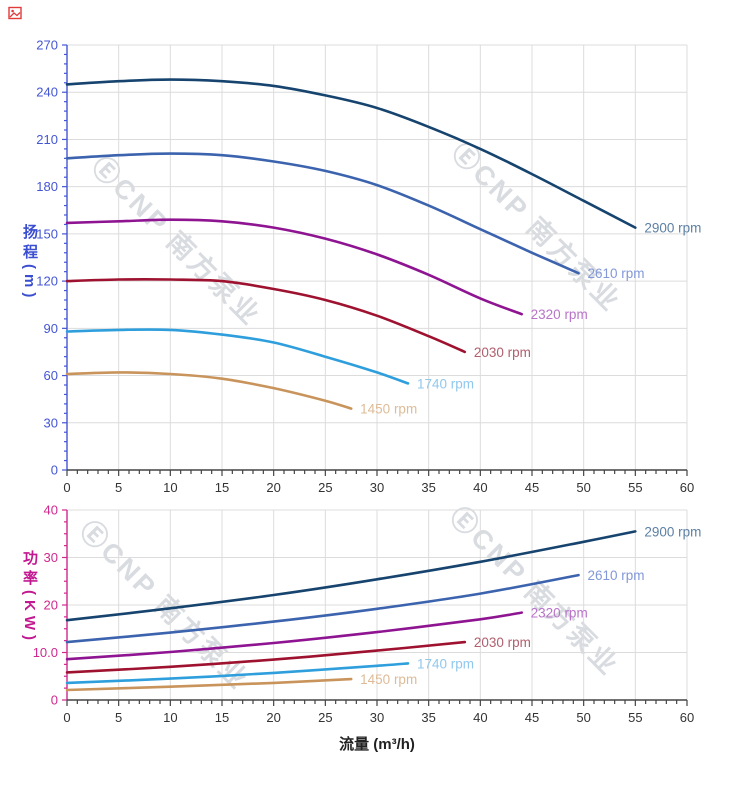  Describe the element at coordinates (47, 139) in the screenshot. I see `y-tick-label: 210` at that location.